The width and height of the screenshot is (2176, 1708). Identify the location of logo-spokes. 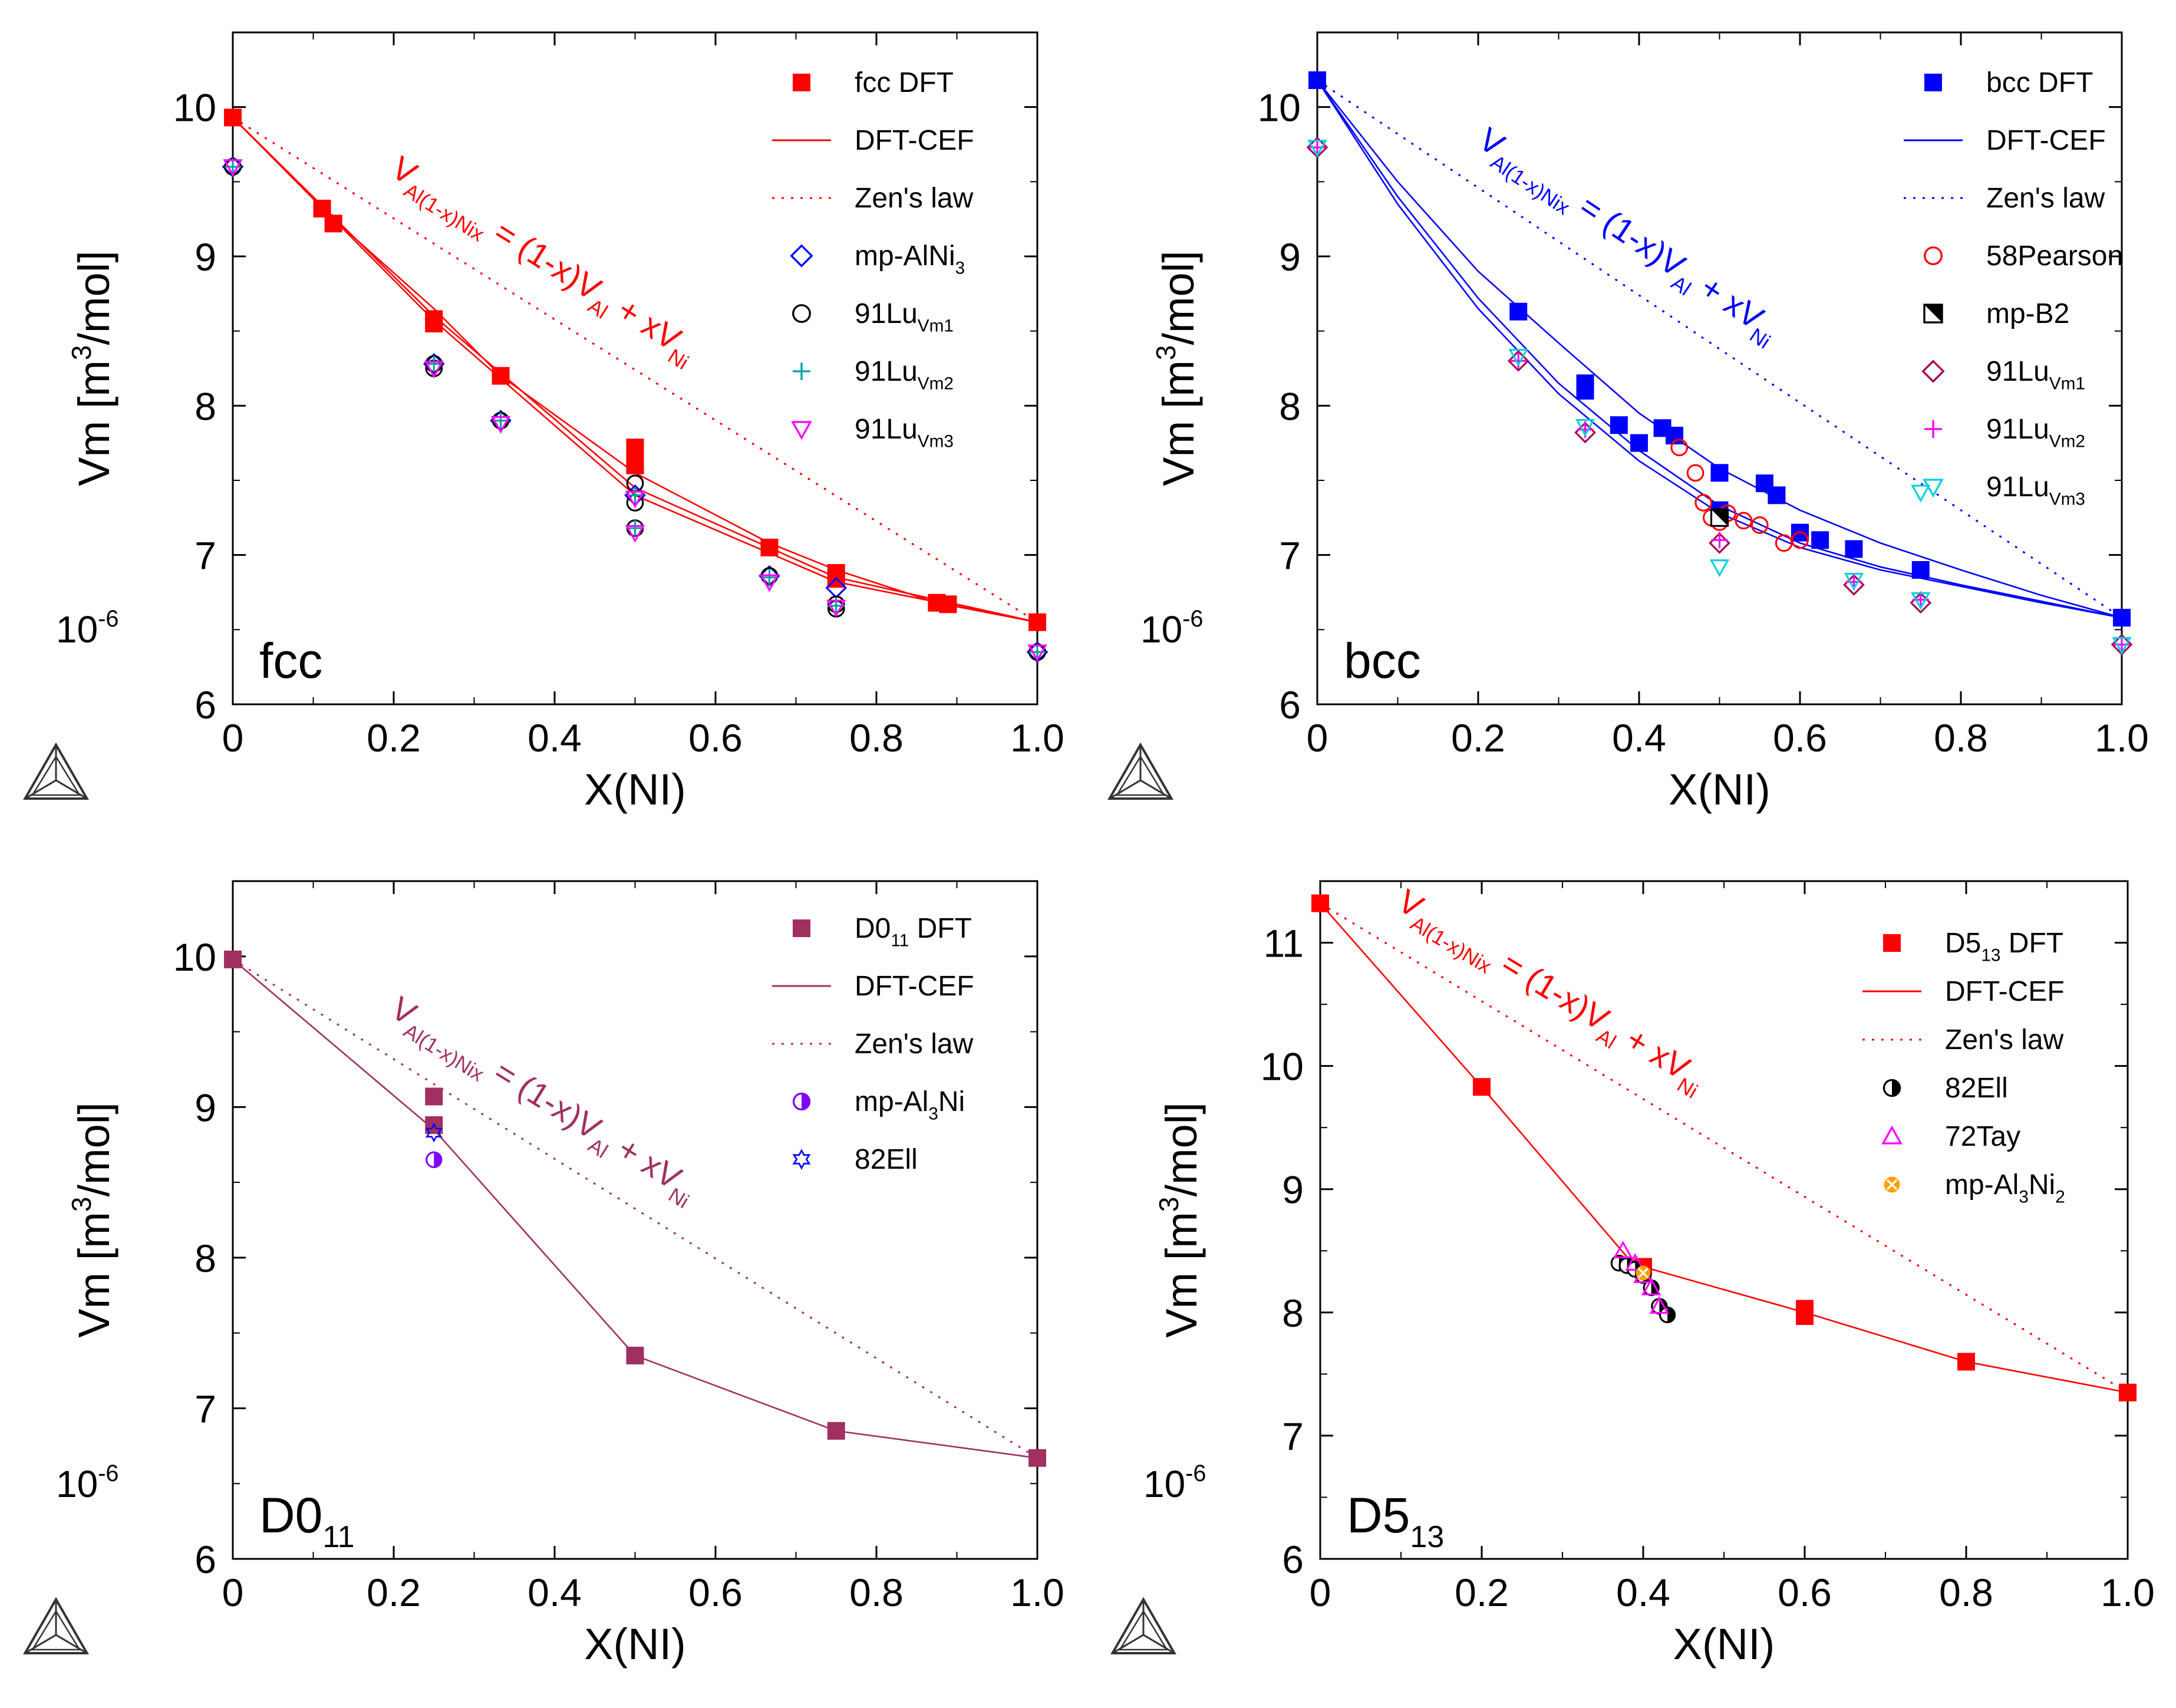
(56, 1626).